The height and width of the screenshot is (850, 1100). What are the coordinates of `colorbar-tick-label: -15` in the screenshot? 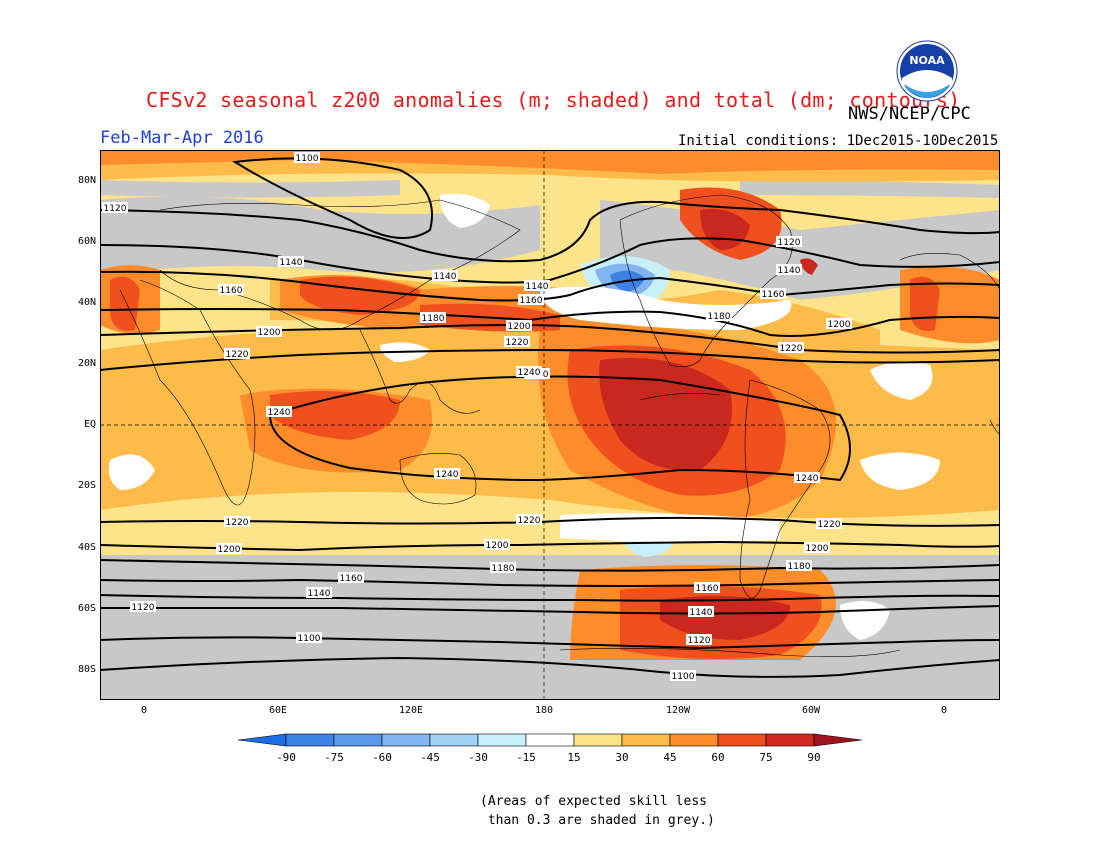 It's located at (526, 757).